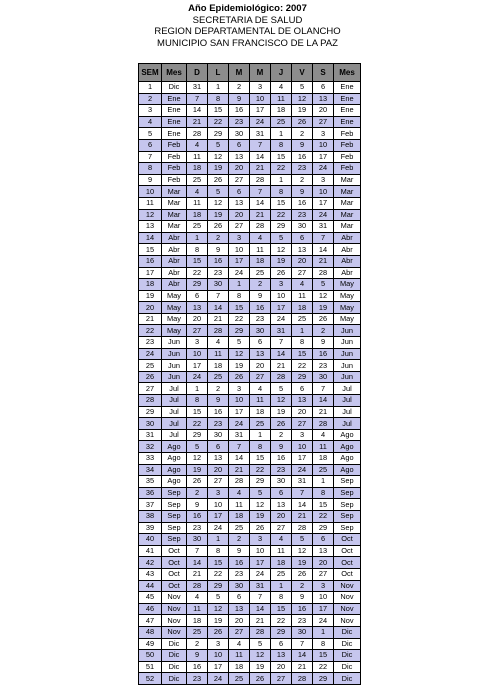 The height and width of the screenshot is (700, 495). Describe the element at coordinates (239, 307) in the screenshot. I see `cell-tuesday: 15` at that location.